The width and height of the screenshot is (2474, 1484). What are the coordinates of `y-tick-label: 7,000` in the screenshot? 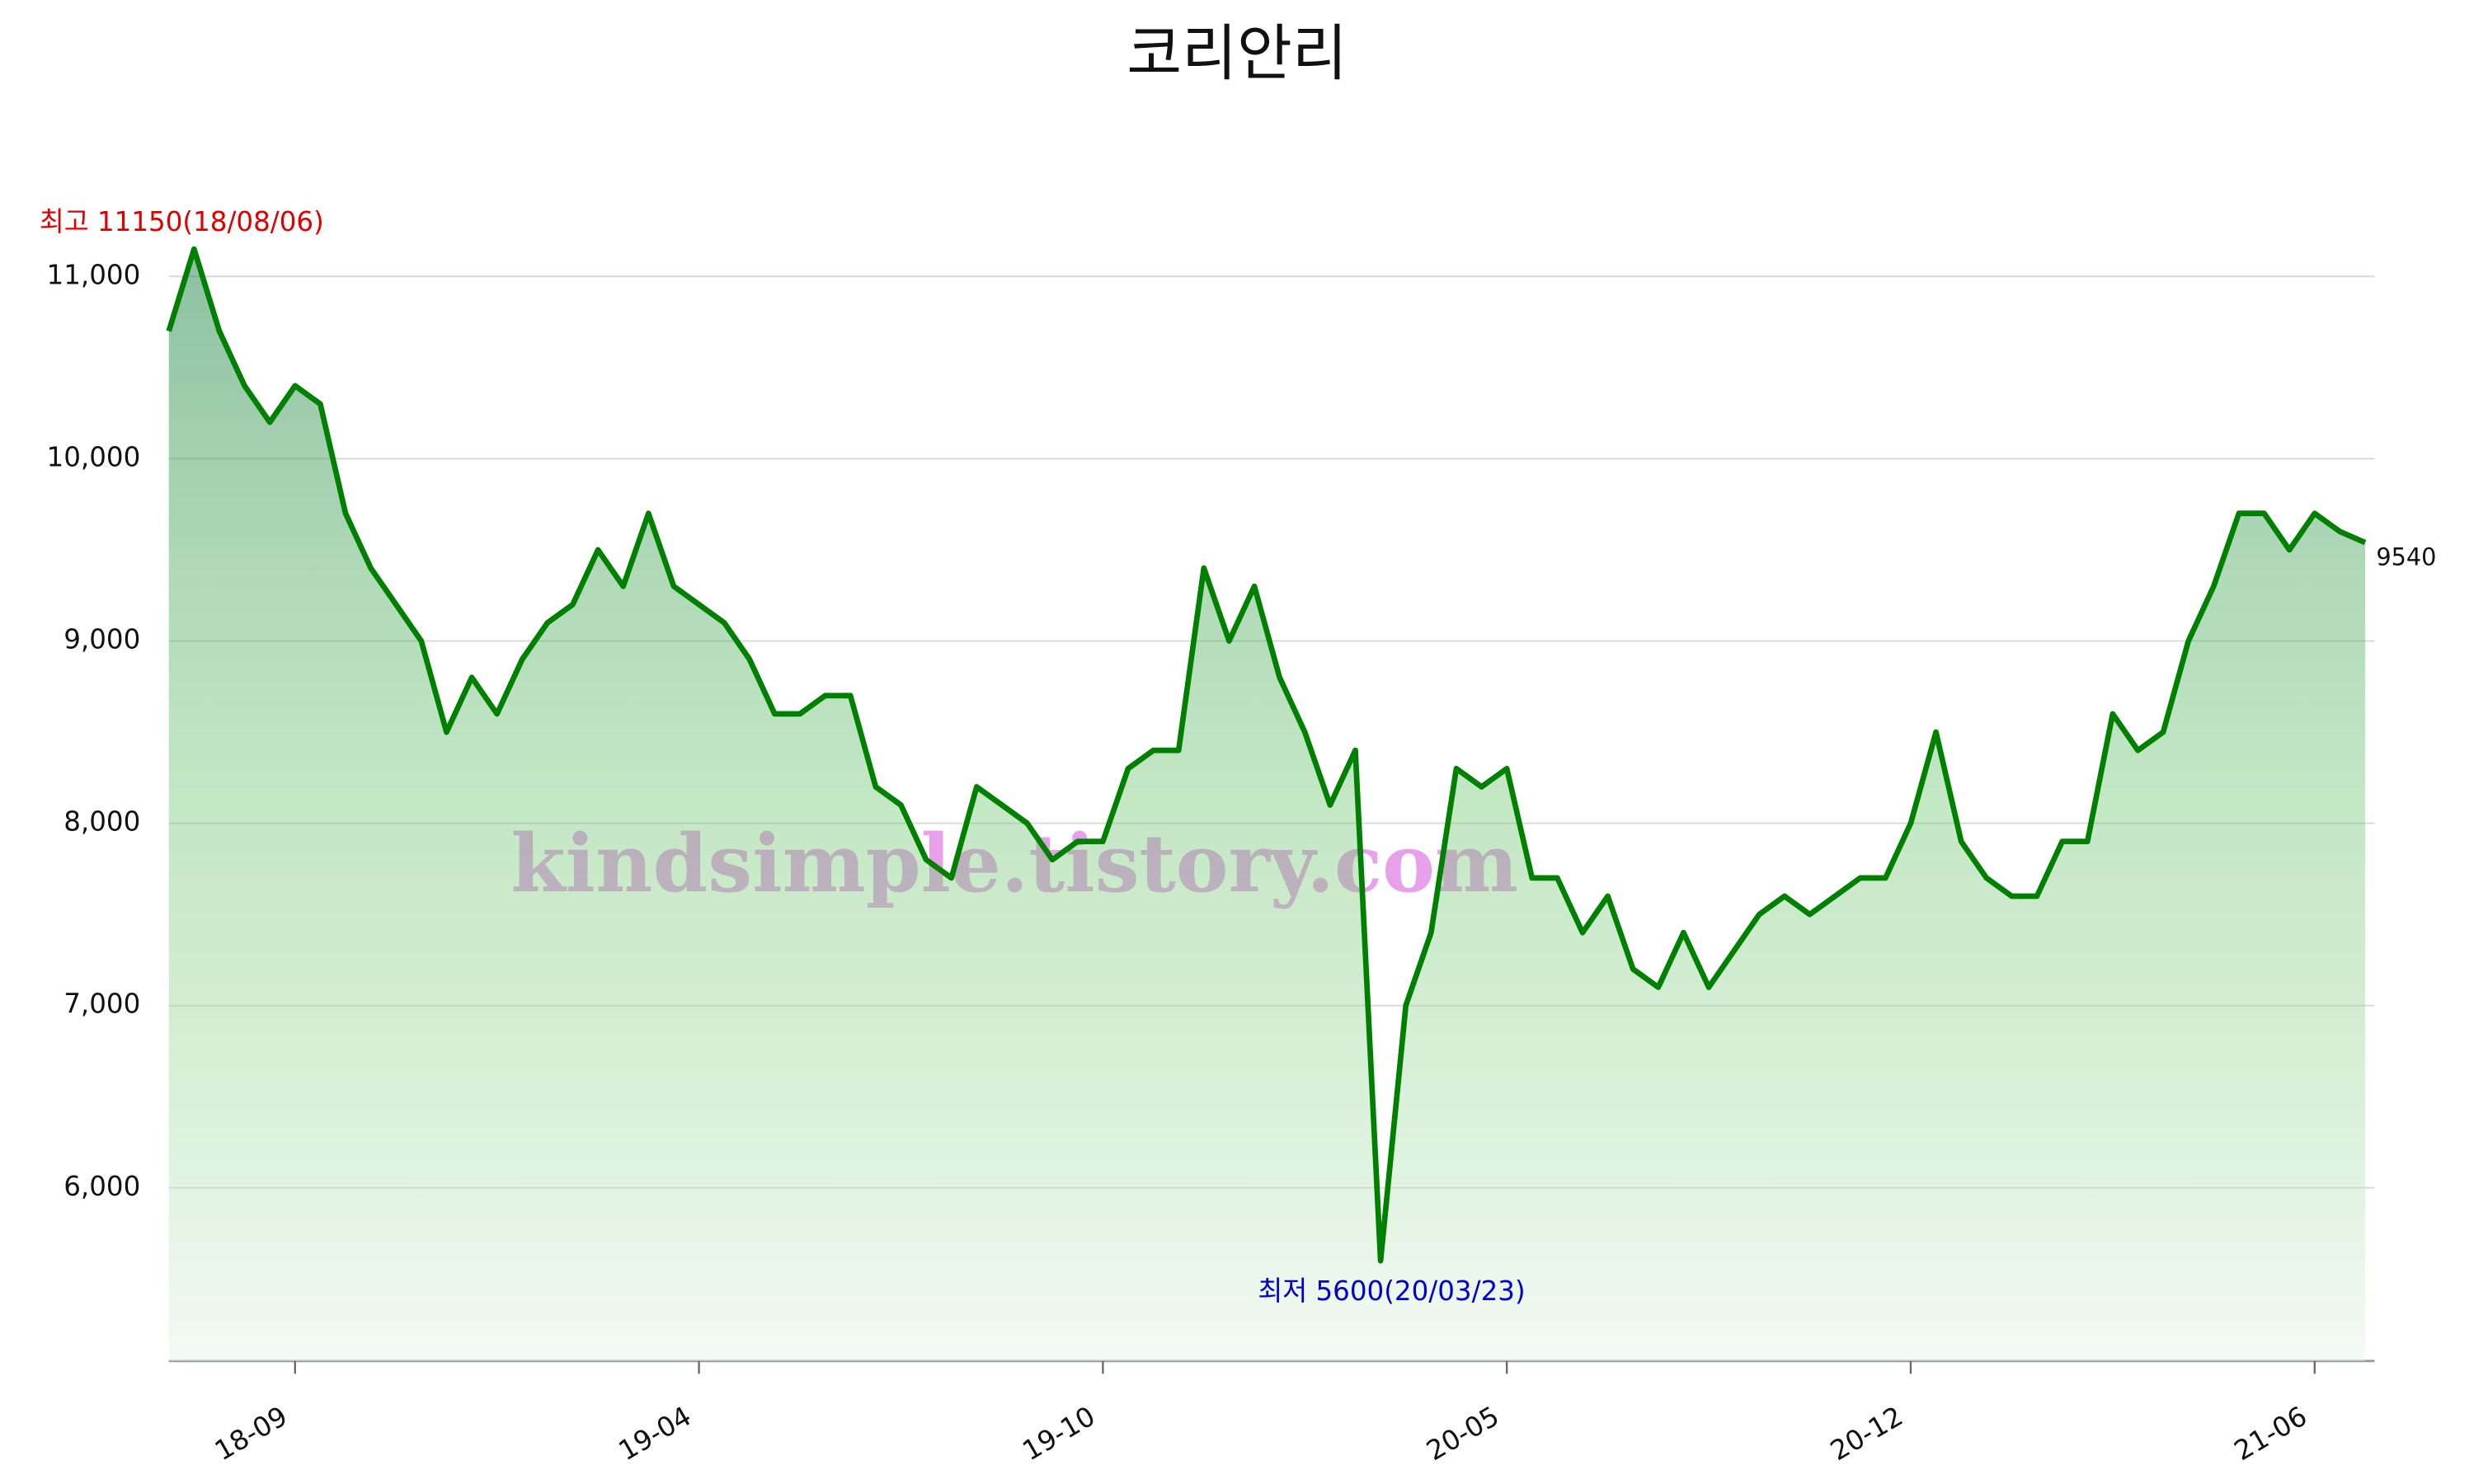 It's located at (101, 1004).